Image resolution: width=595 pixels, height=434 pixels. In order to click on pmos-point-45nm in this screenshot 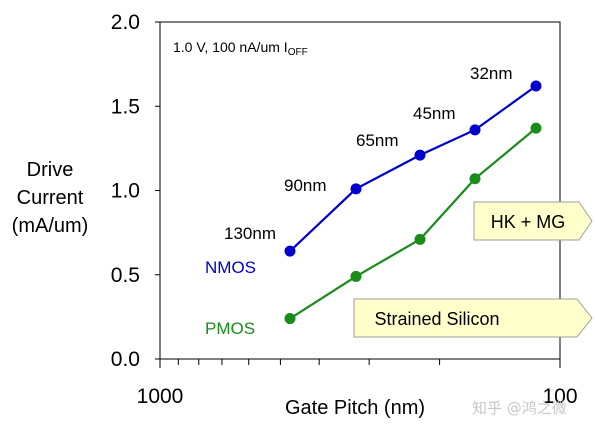, I will do `click(475, 179)`.